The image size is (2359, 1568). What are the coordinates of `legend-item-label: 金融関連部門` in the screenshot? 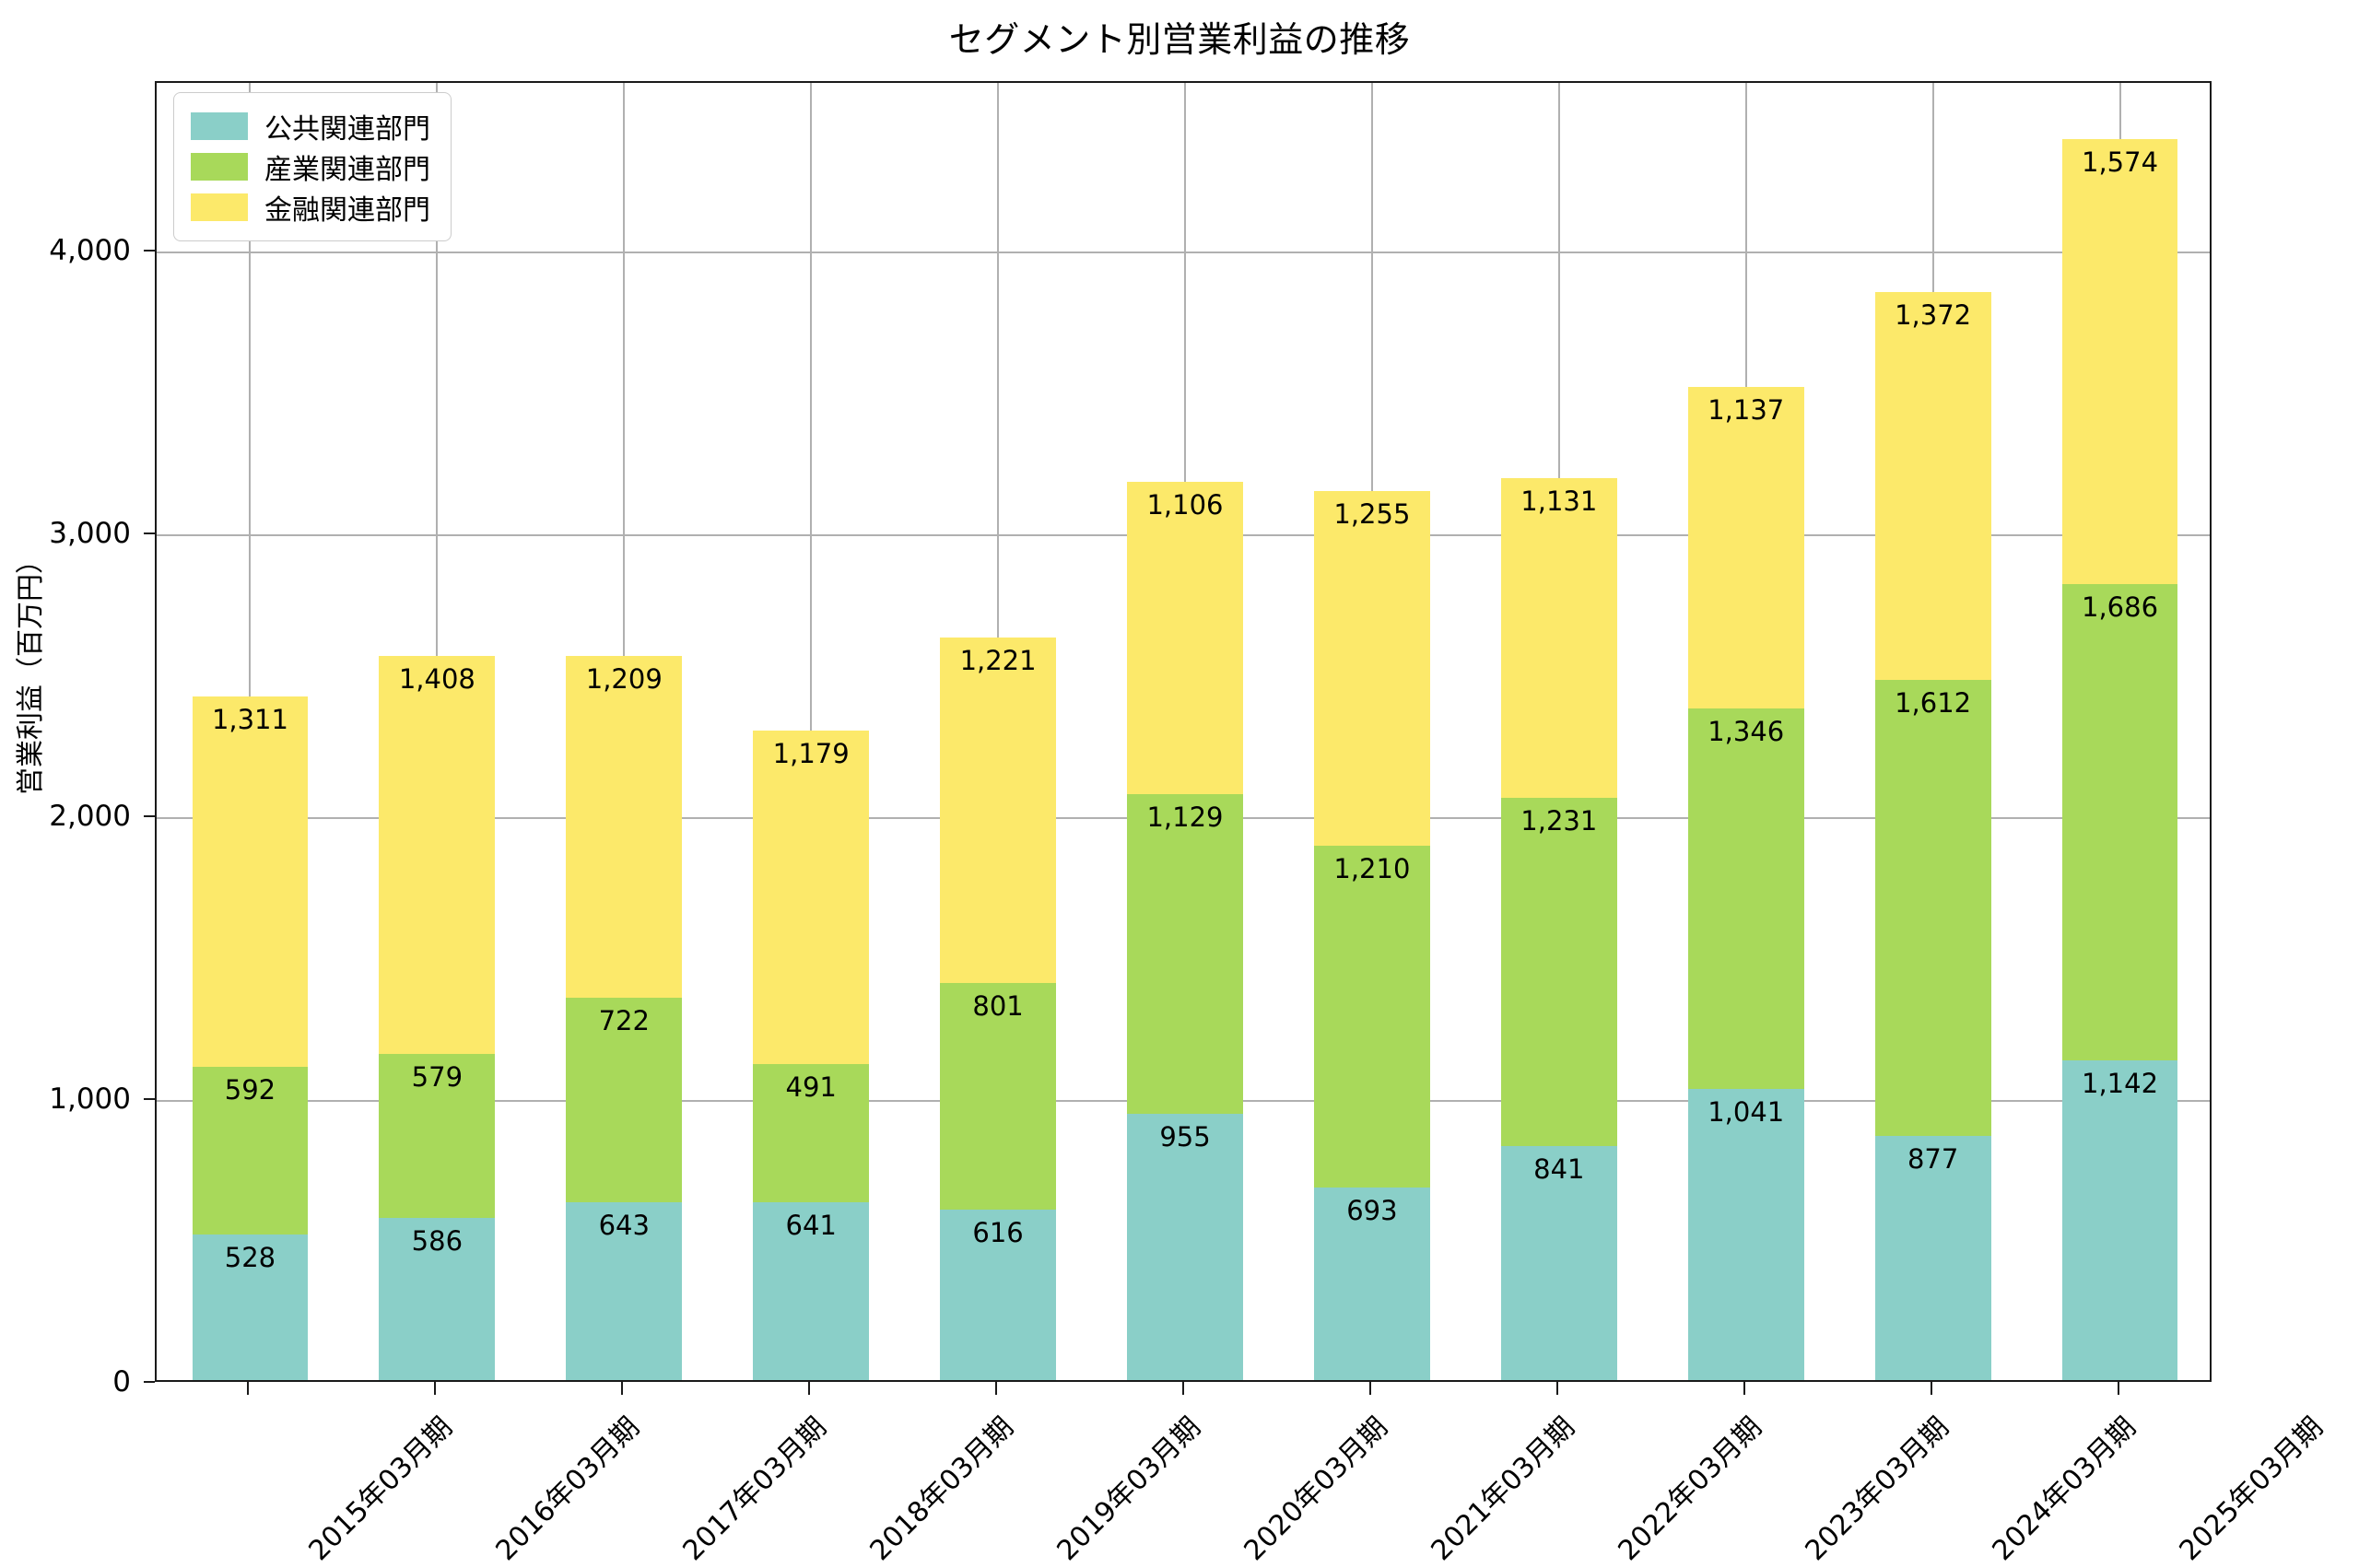 It's located at (347, 210).